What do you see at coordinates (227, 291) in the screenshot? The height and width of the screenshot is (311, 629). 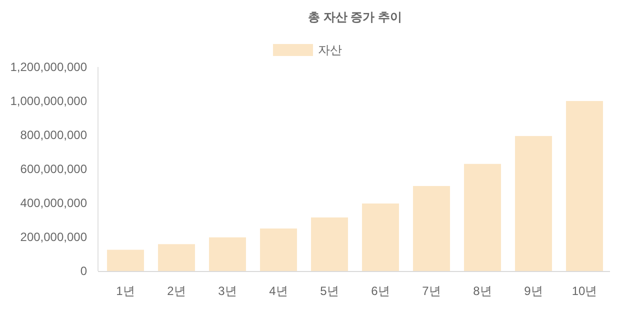 I see `x-tick-label: 3년` at bounding box center [227, 291].